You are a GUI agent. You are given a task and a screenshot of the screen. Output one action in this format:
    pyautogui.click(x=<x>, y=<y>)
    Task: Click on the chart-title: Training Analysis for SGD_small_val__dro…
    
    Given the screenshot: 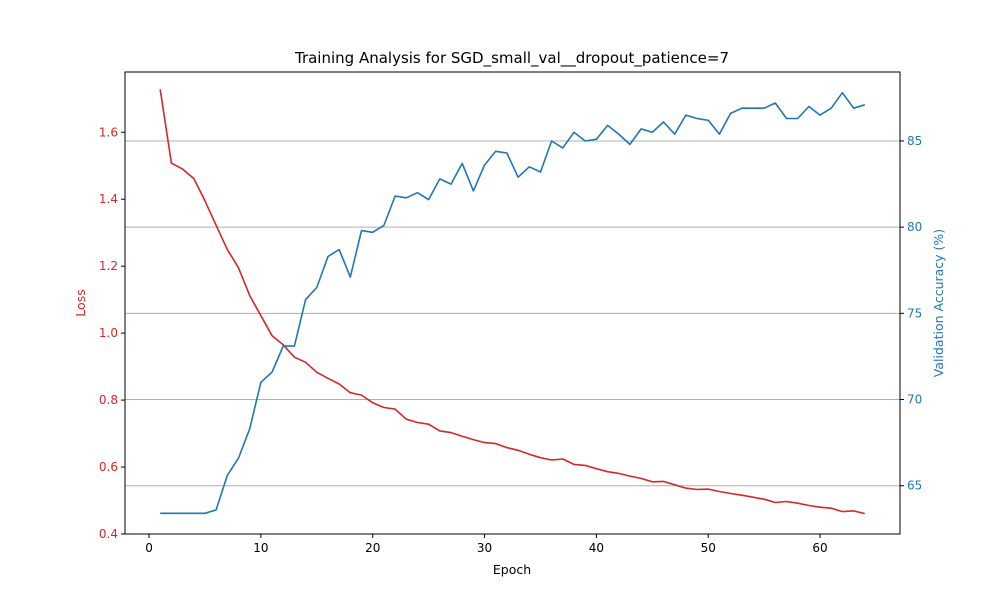 What is the action you would take?
    pyautogui.click(x=511, y=58)
    